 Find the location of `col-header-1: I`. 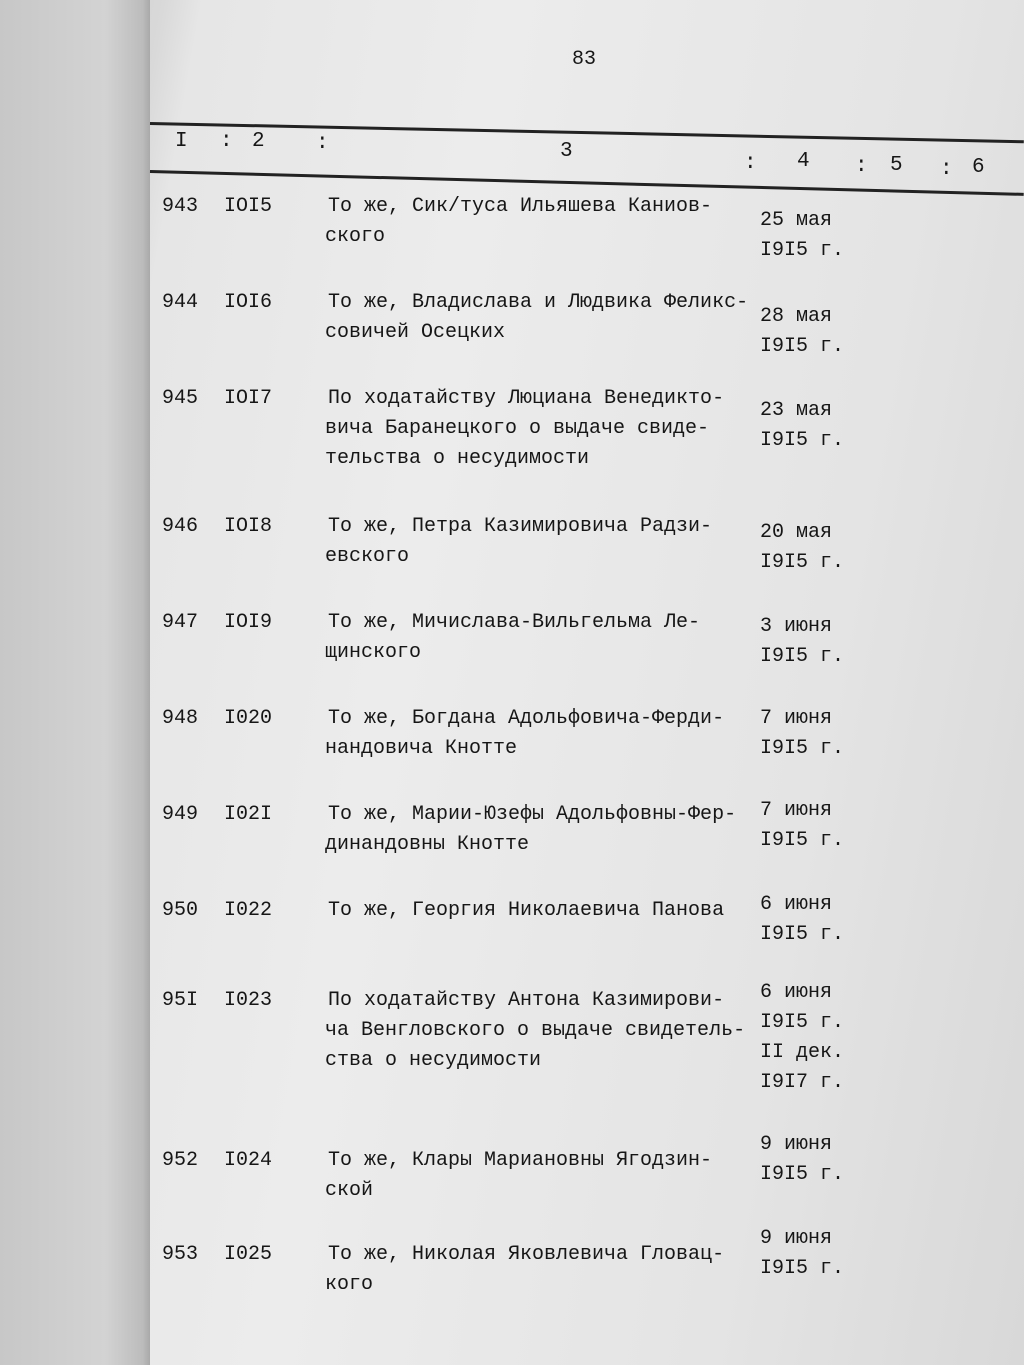

col-header-1: I is located at coordinates (181, 141).